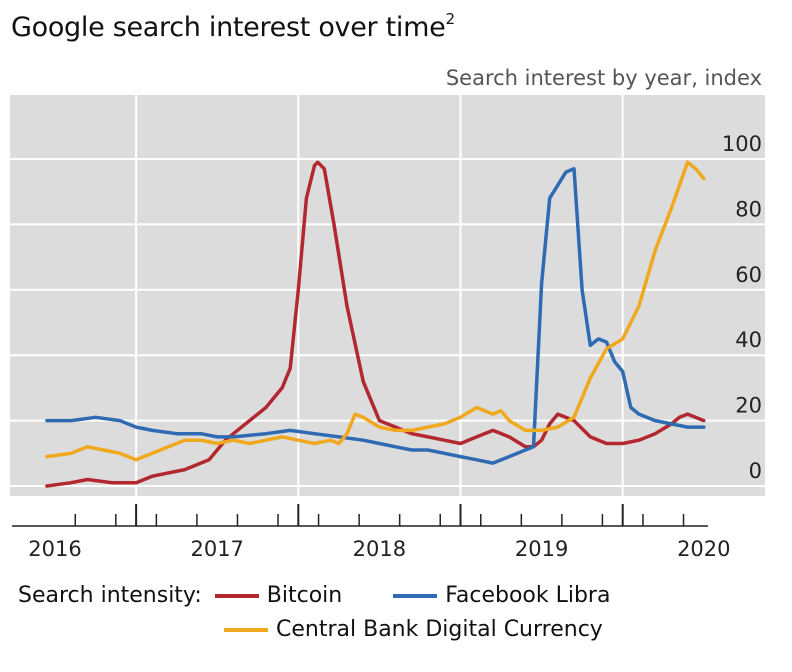  I want to click on y-tick-label: 60, so click(748, 275).